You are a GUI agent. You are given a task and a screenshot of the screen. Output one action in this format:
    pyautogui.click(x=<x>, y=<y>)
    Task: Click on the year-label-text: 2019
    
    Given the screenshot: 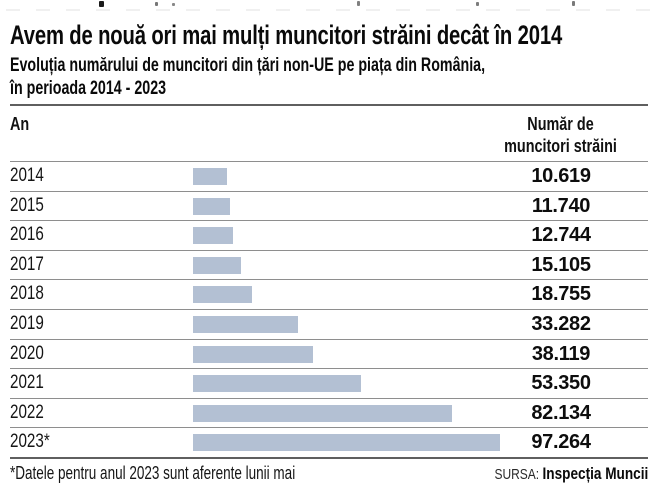 What is the action you would take?
    pyautogui.click(x=27, y=323)
    